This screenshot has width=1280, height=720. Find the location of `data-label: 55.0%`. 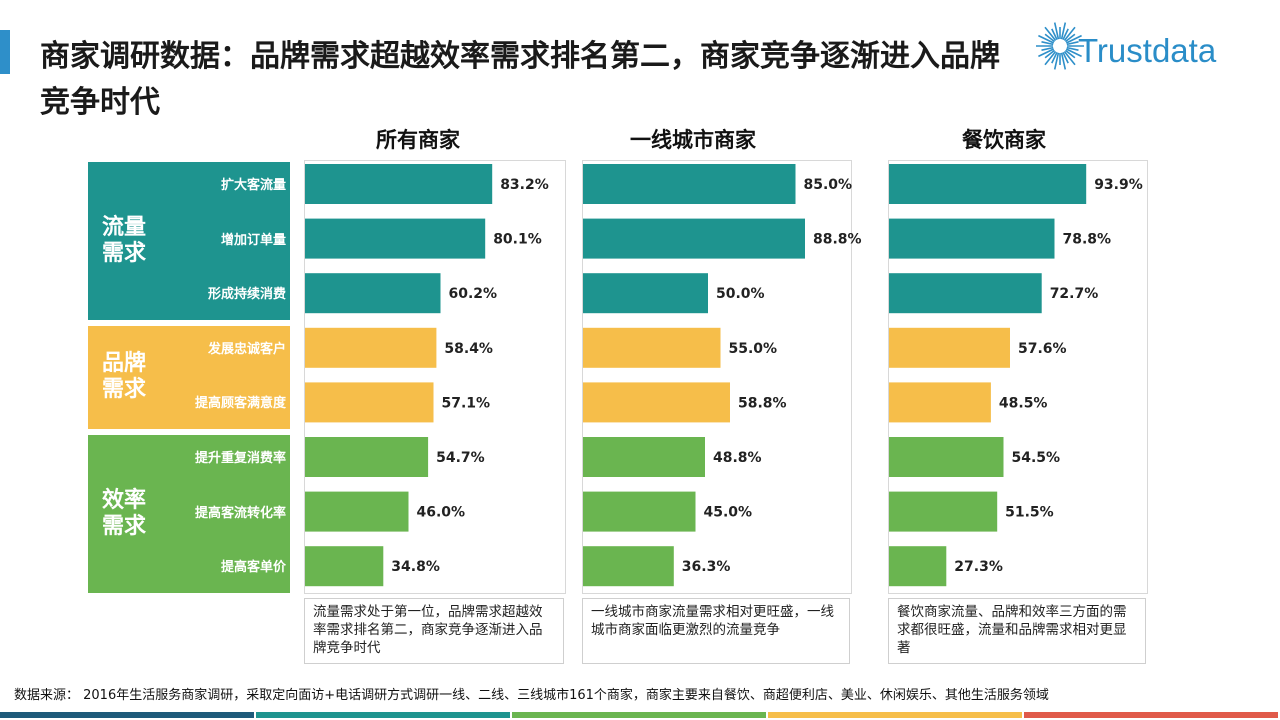

data-label: 55.0% is located at coordinates (753, 349).